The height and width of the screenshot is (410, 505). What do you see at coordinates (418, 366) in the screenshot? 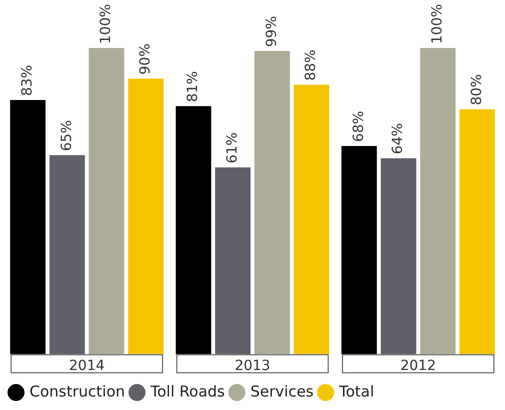
I see `x-tick-label: 2012` at bounding box center [418, 366].